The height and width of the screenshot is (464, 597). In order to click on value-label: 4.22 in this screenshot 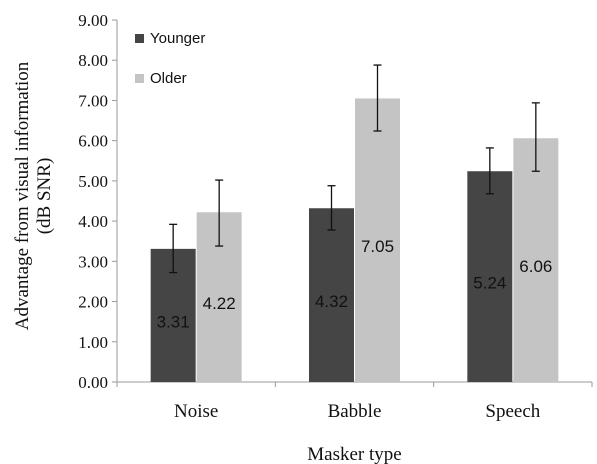, I will do `click(219, 303)`.